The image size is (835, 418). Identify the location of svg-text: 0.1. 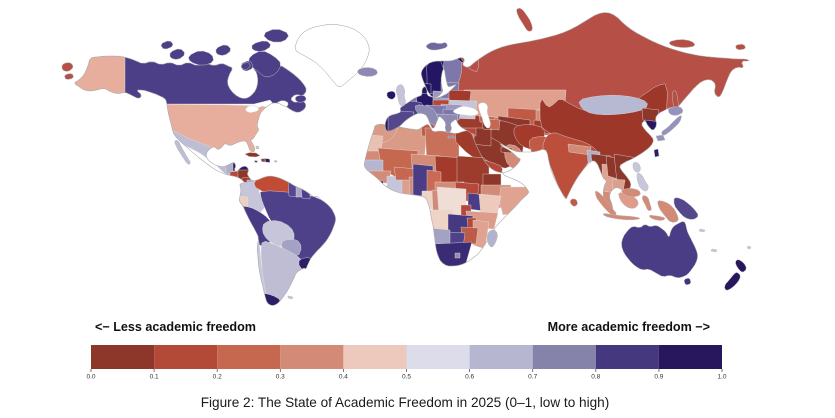
(154, 377).